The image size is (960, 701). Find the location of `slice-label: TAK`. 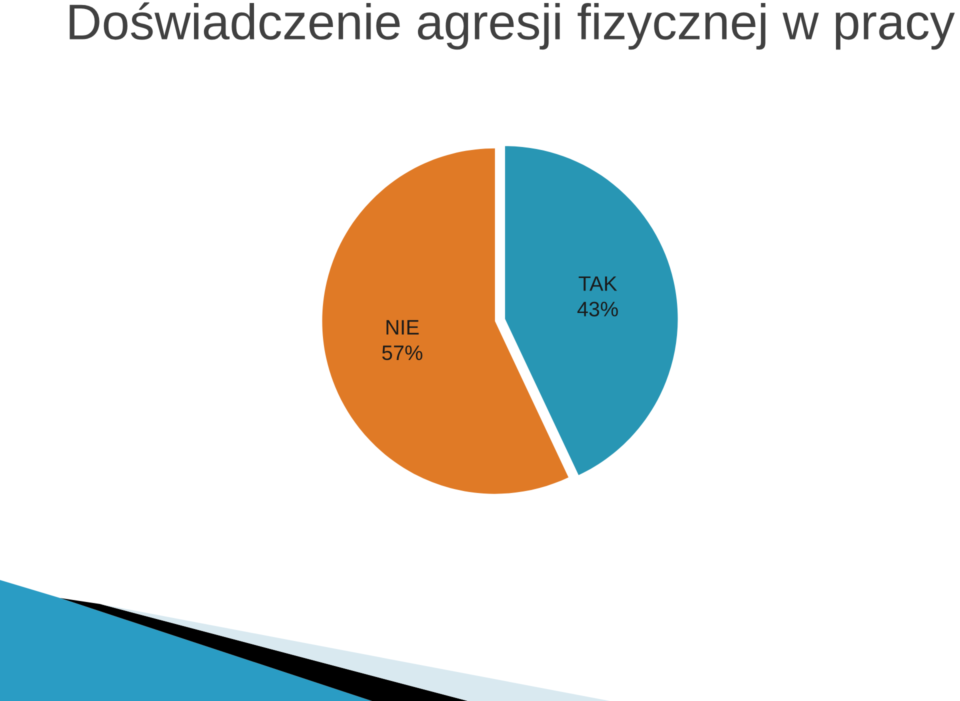

slice-label: TAK is located at coordinates (598, 283).